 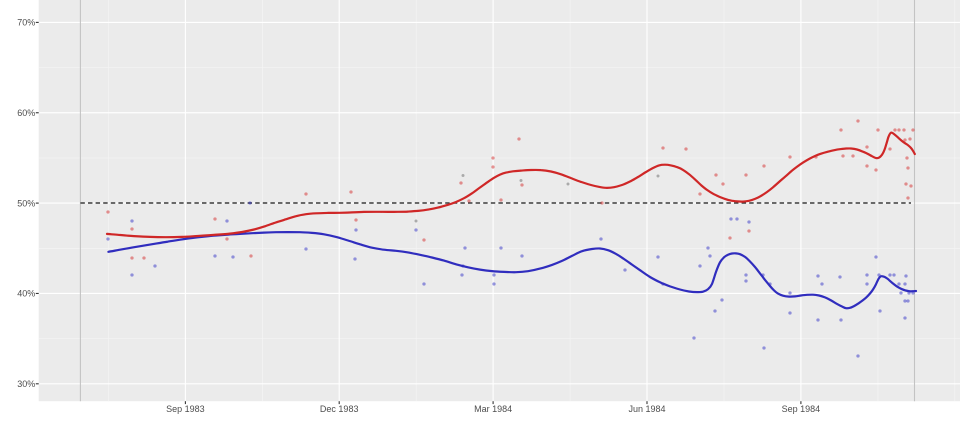 What do you see at coordinates (646, 409) in the screenshot?
I see `svg-text: Jun 1984` at bounding box center [646, 409].